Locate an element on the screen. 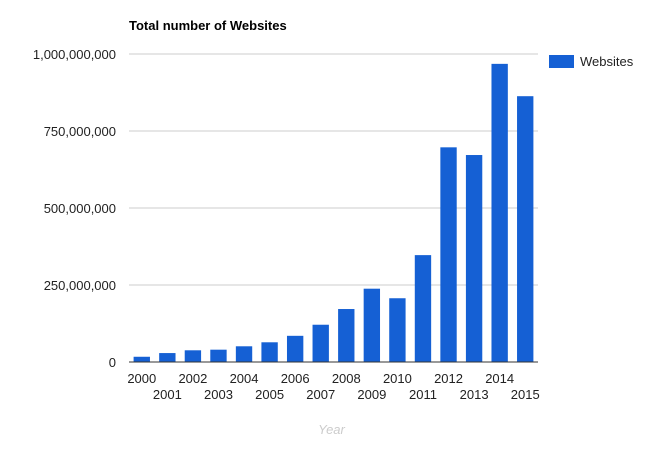  bar-2013 is located at coordinates (474, 258).